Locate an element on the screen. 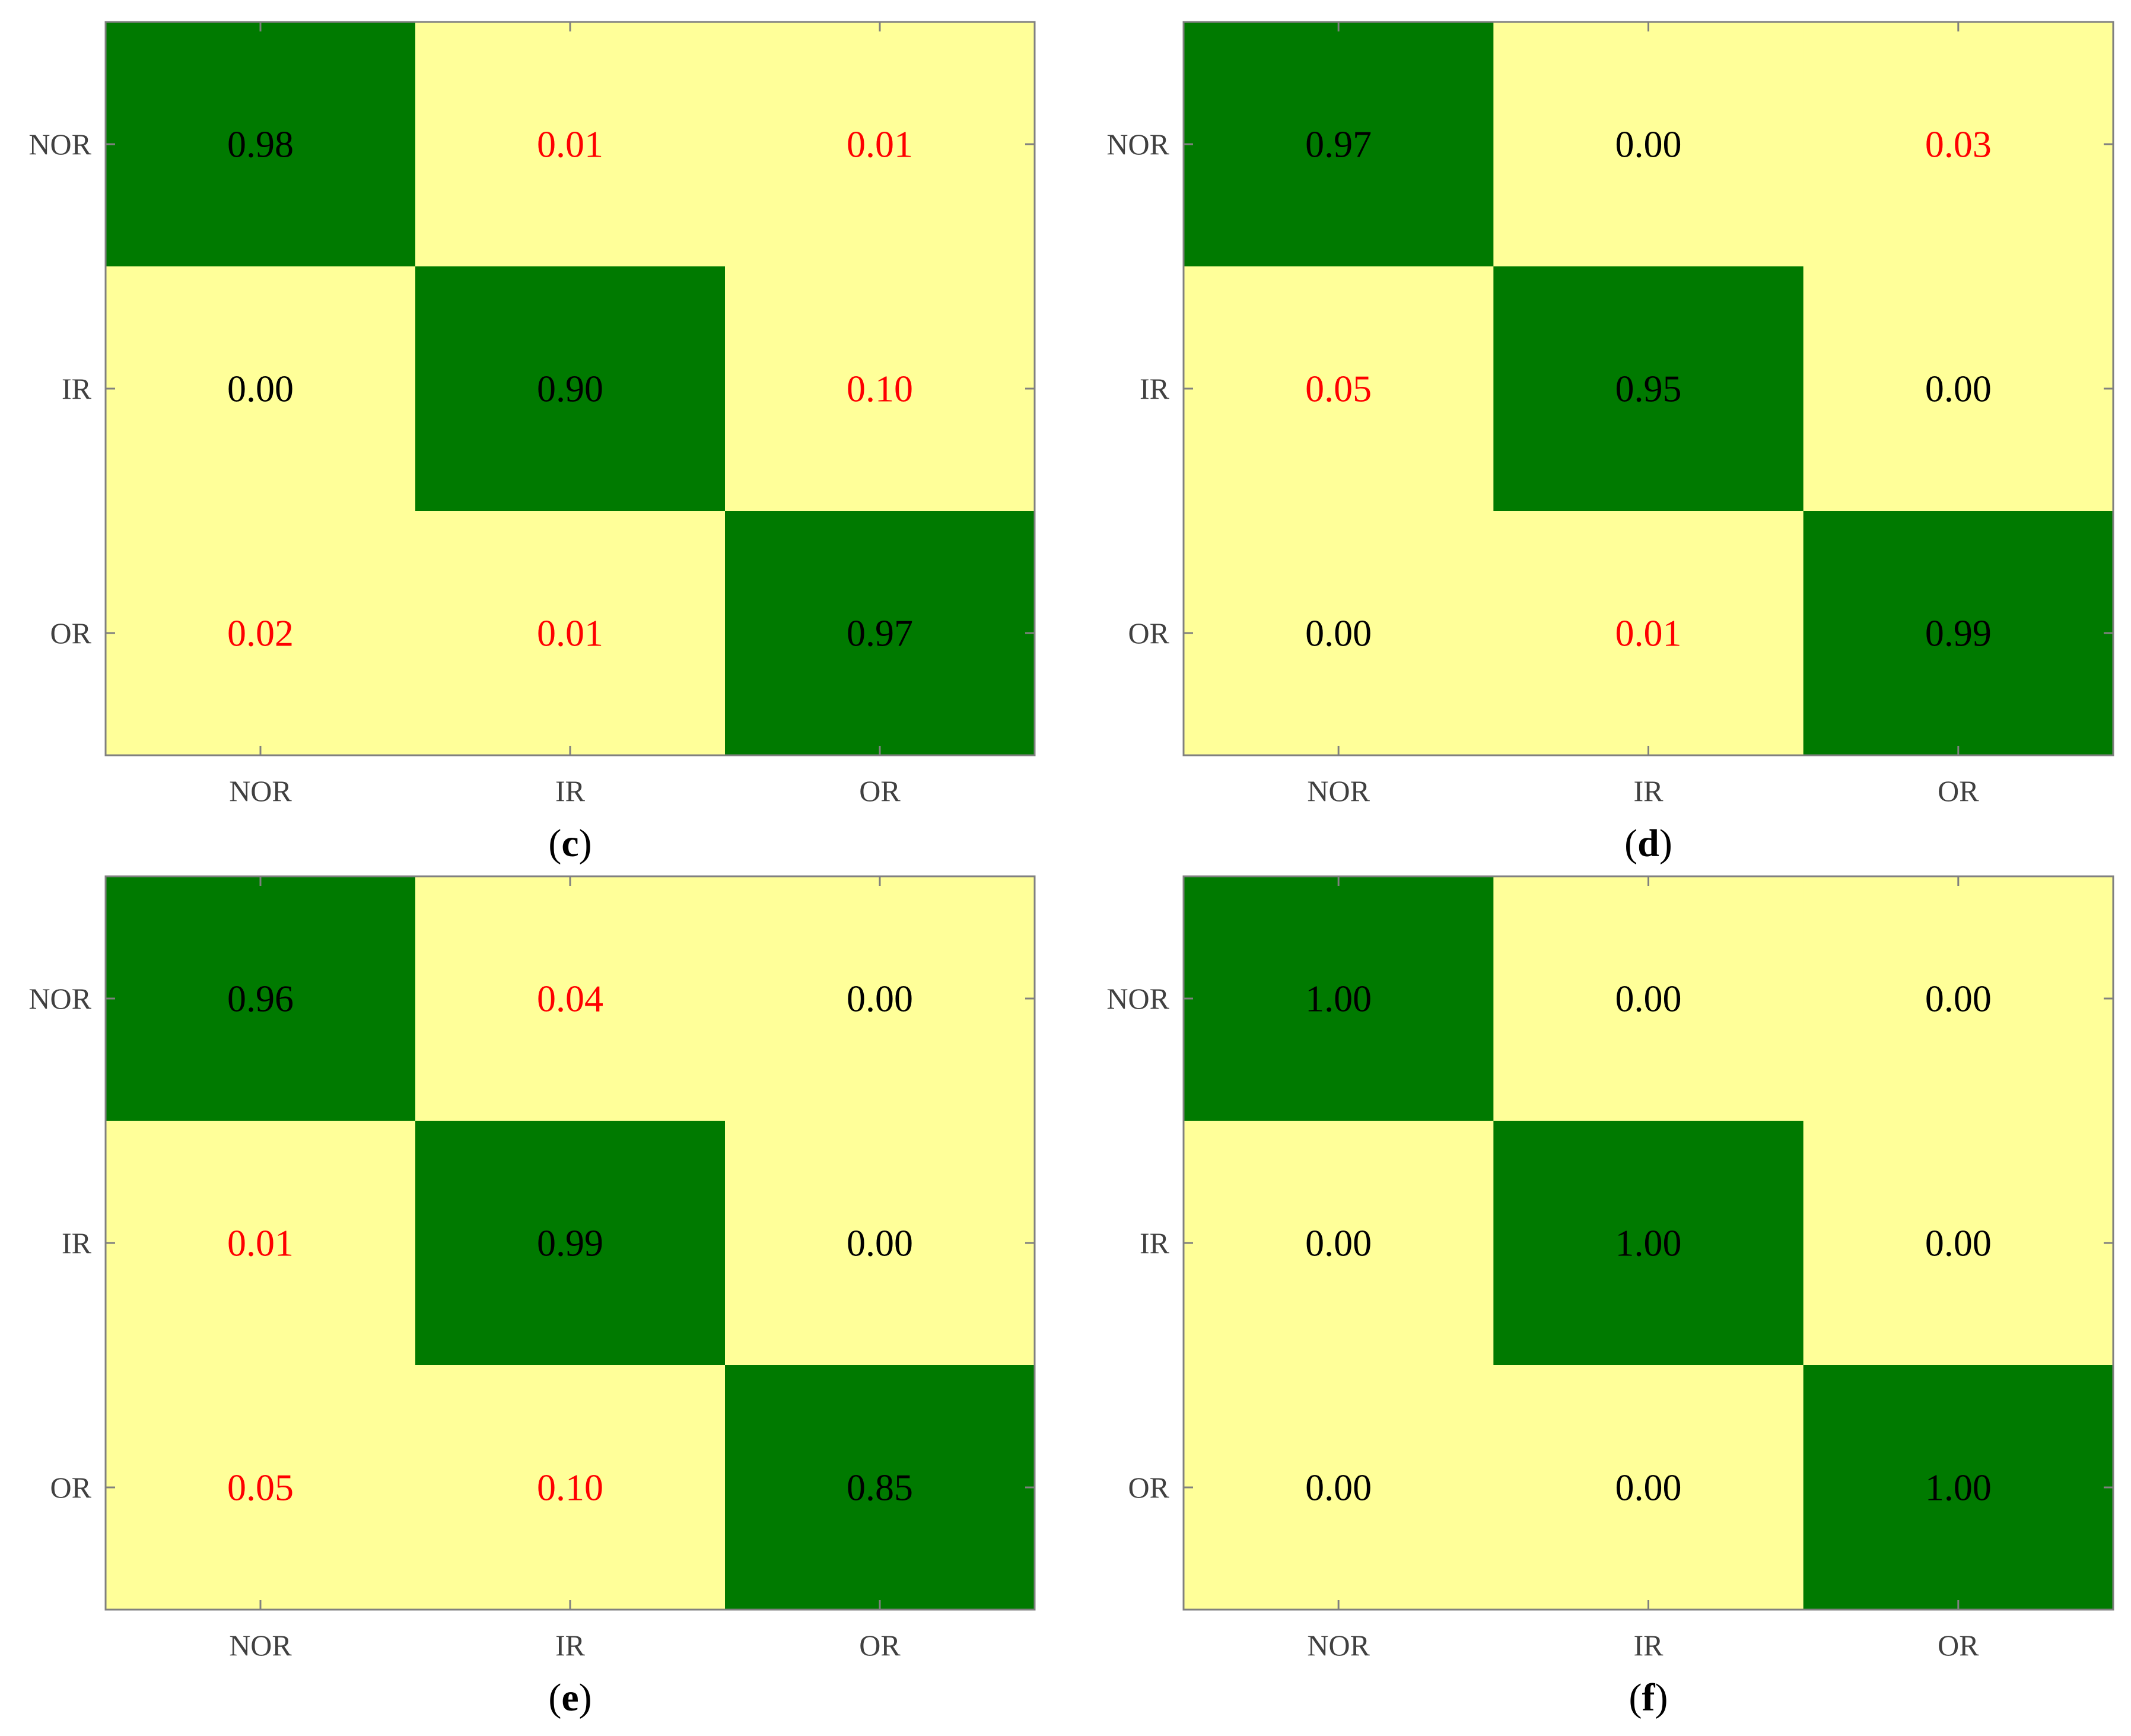  panel-e-cell-r1-c1 is located at coordinates (261, 999).